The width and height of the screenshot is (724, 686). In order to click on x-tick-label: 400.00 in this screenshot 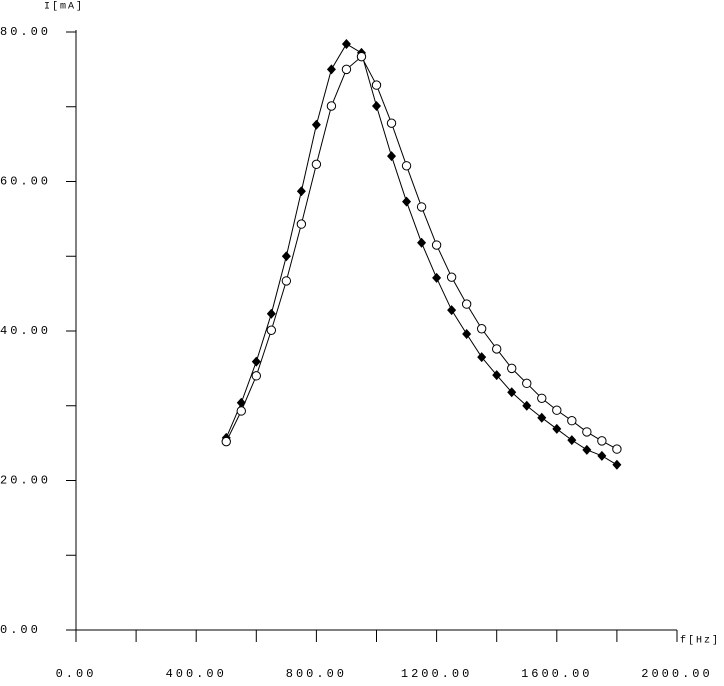, I will do `click(196, 674)`.